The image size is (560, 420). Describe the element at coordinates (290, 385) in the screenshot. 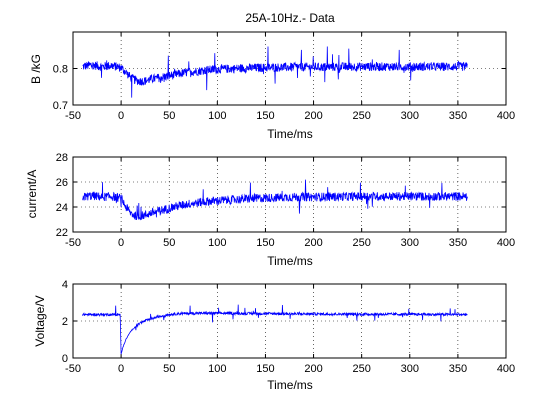

I see `x-axis-label-3: Time/ms` at that location.